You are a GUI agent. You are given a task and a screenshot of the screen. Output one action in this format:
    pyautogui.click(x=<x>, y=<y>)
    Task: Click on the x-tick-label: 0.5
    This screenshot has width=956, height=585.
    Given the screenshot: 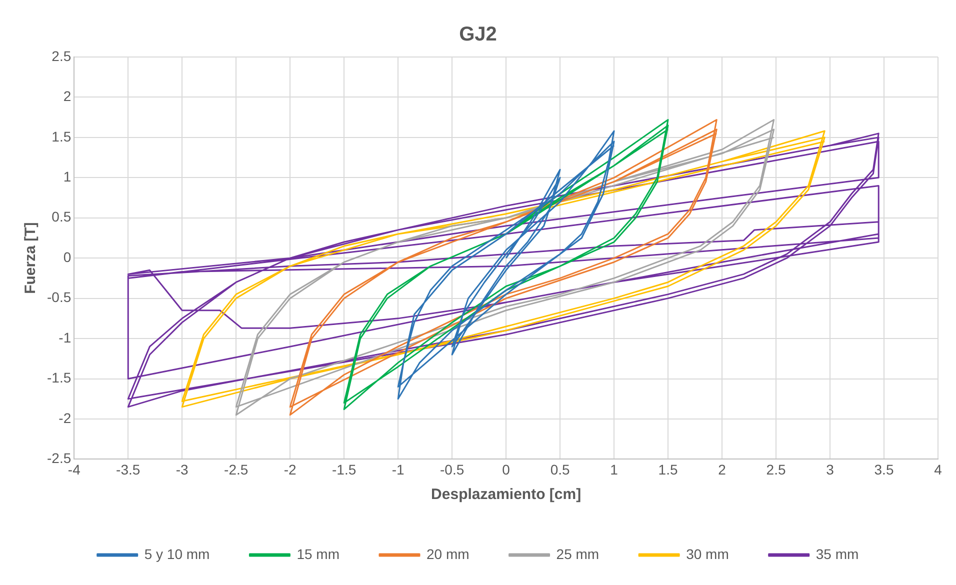 What is the action you would take?
    pyautogui.click(x=560, y=469)
    